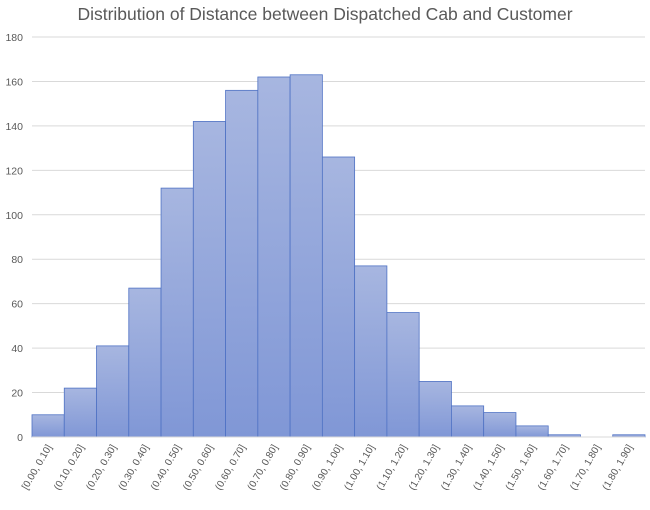 The image size is (650, 510). What do you see at coordinates (553, 468) in the screenshot?
I see `x-tick-label: (1.60, 1.70]` at bounding box center [553, 468].